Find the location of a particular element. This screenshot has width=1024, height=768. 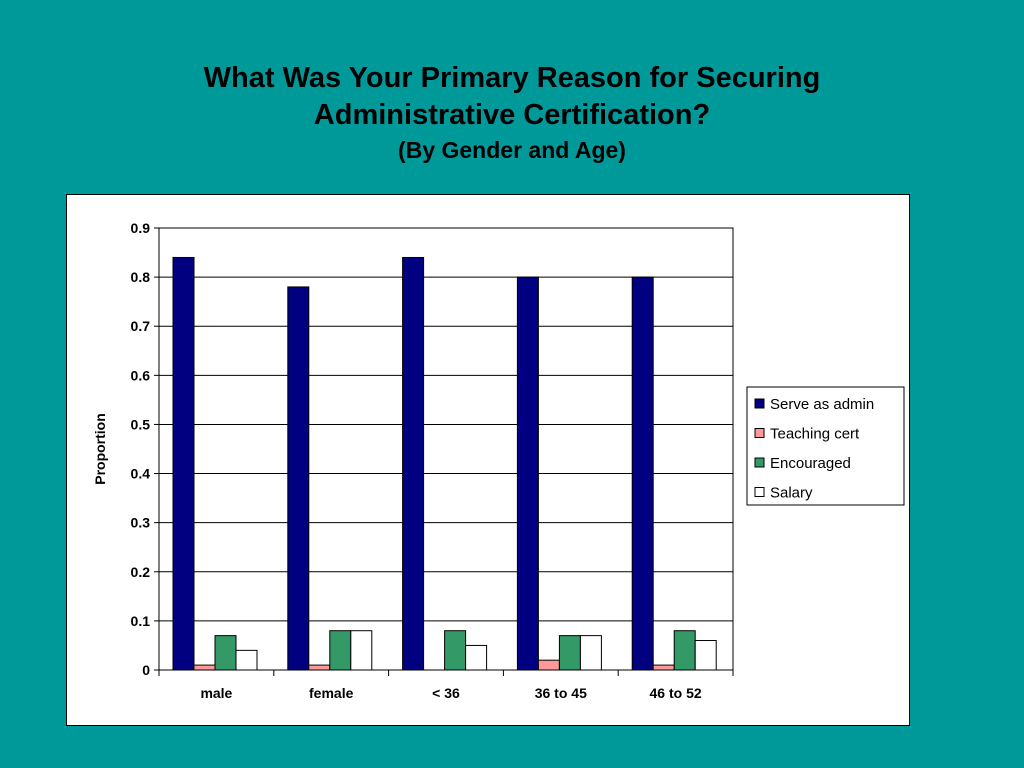

title-line-2: Administrative Certification? is located at coordinates (512, 115).